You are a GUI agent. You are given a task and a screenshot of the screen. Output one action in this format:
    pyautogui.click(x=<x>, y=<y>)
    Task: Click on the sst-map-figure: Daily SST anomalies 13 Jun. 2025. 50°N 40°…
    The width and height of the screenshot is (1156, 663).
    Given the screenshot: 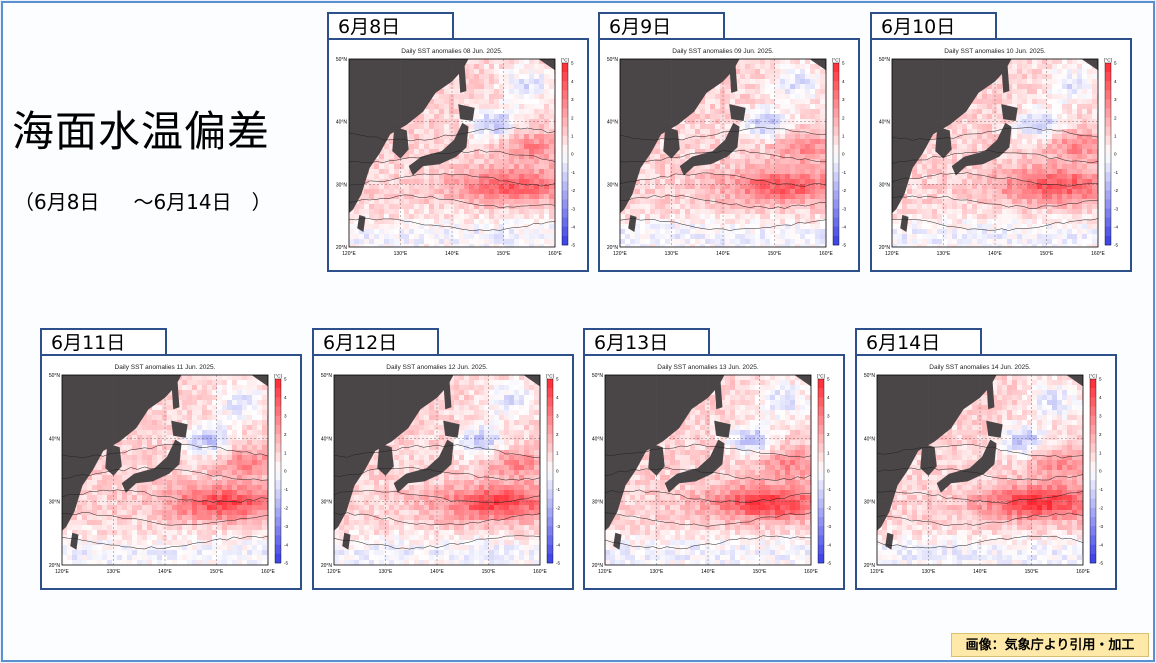 What is the action you would take?
    pyautogui.click(x=712, y=469)
    